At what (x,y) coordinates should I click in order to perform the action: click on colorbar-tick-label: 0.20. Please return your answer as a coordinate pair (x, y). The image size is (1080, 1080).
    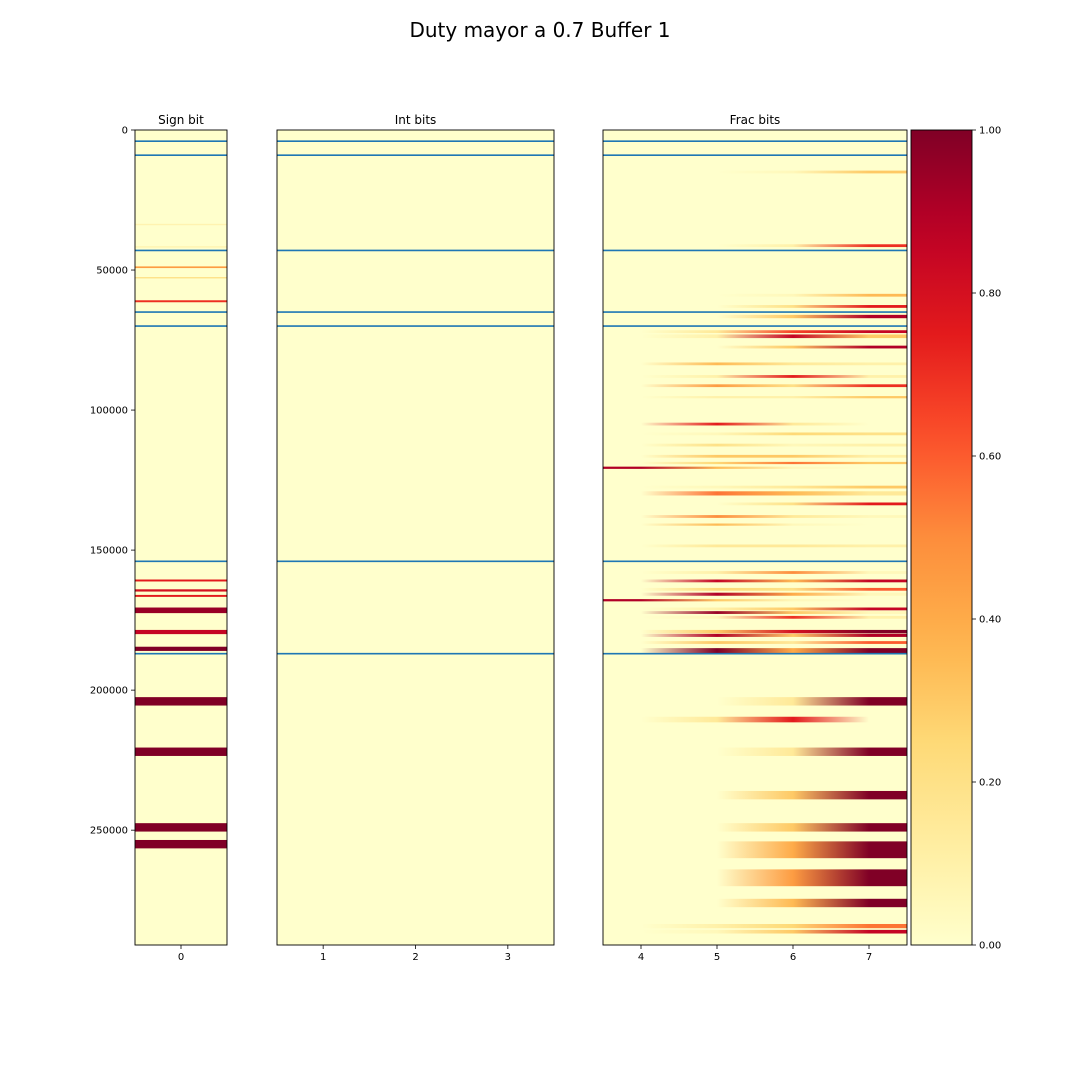
    Looking at the image, I should click on (990, 783).